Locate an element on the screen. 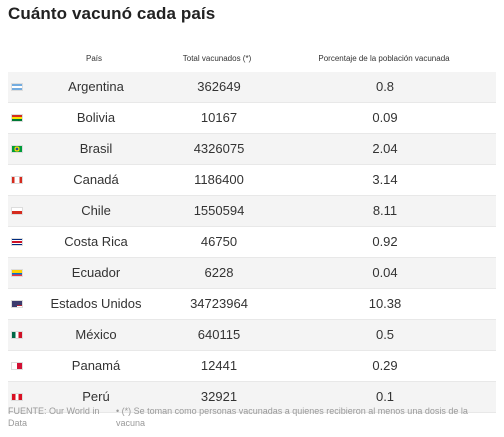  total-vaccinated-cell: 34723964 is located at coordinates (219, 303).